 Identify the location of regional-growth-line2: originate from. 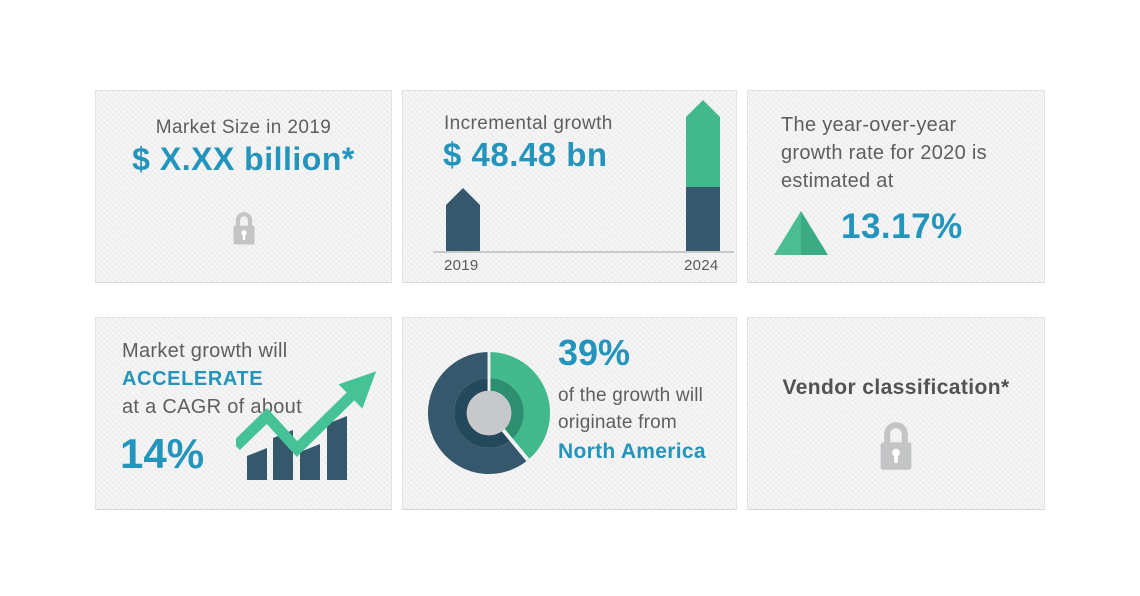
(617, 422).